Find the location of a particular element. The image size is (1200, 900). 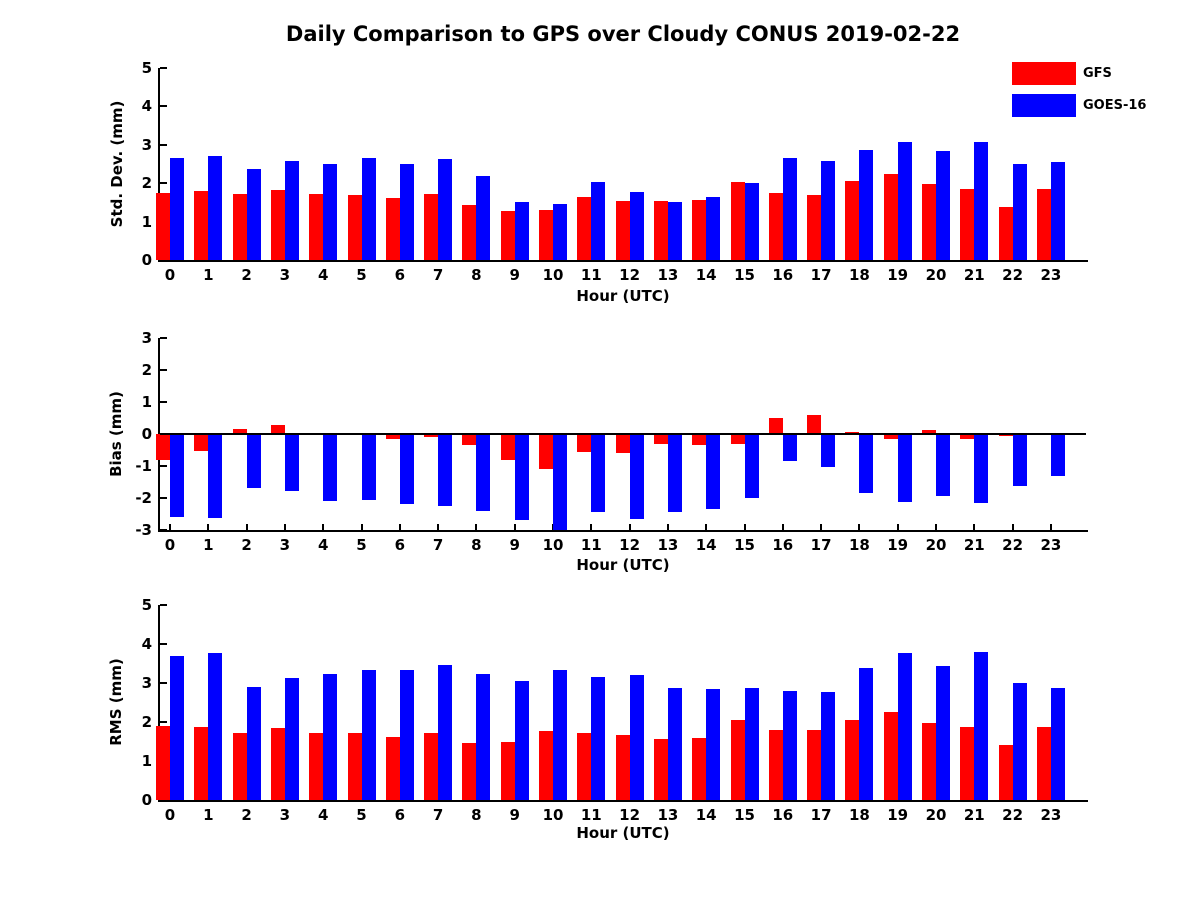

x-tick-label: 21 is located at coordinates (974, 275).